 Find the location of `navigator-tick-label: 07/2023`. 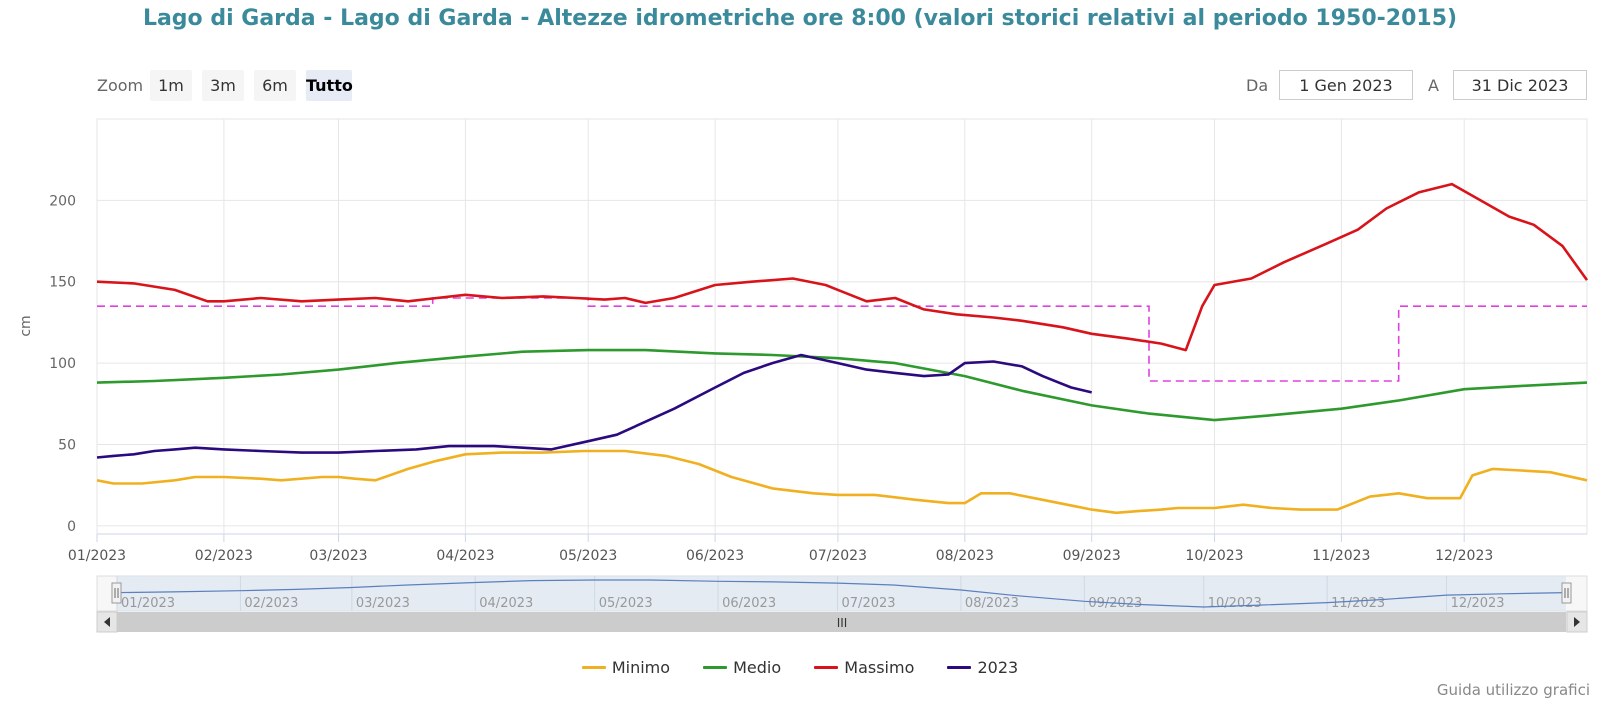

navigator-tick-label: 07/2023 is located at coordinates (869, 603).